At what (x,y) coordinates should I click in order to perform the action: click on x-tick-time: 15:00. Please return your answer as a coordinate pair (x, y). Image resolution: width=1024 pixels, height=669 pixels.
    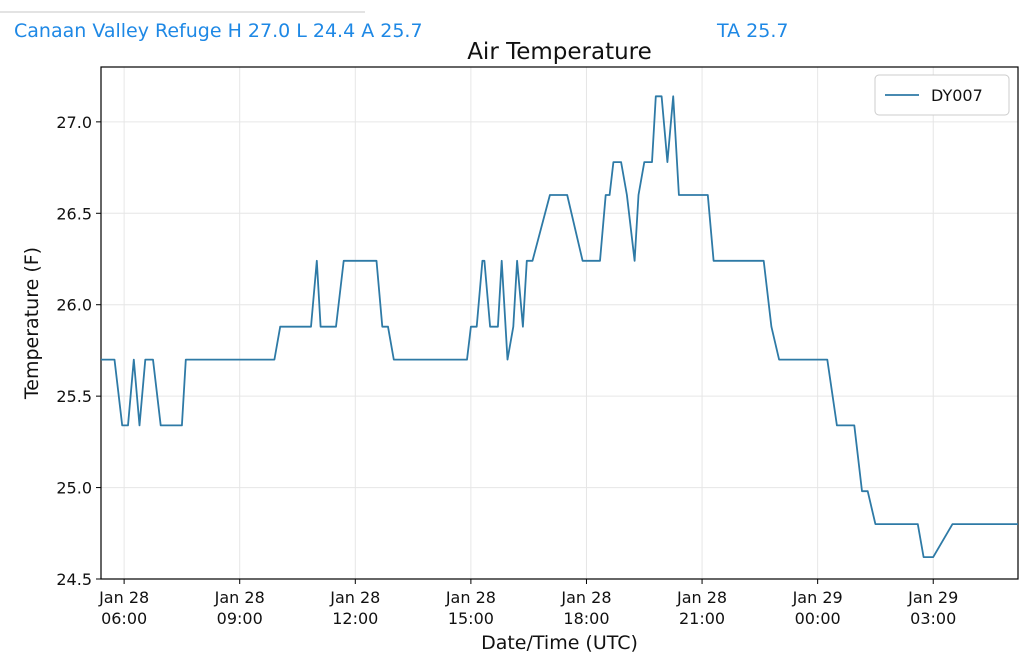
    Looking at the image, I should click on (471, 618).